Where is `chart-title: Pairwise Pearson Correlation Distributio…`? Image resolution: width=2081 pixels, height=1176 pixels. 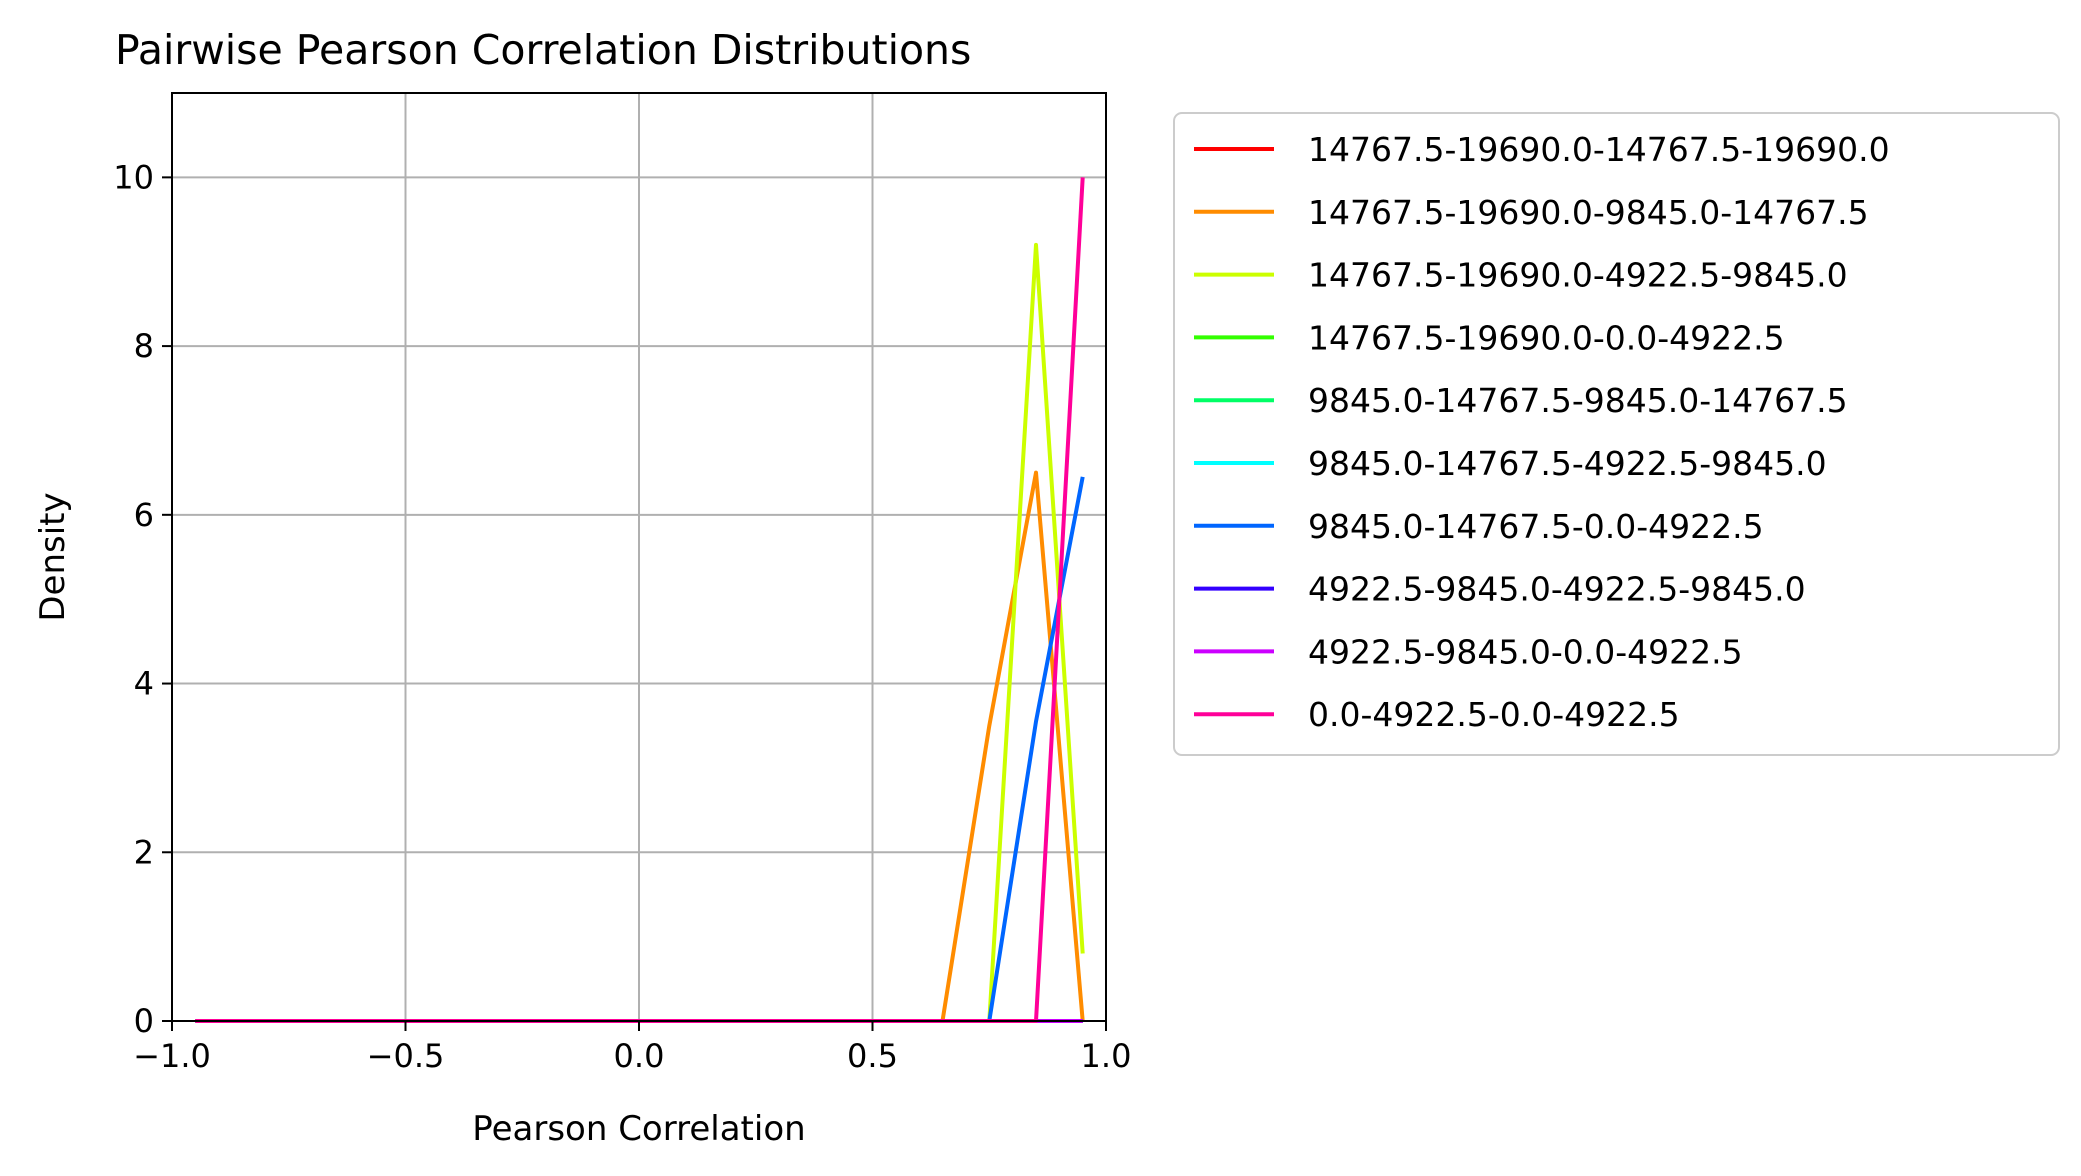
chart-title: Pairwise Pearson Correlation Distributio… is located at coordinates (543, 50).